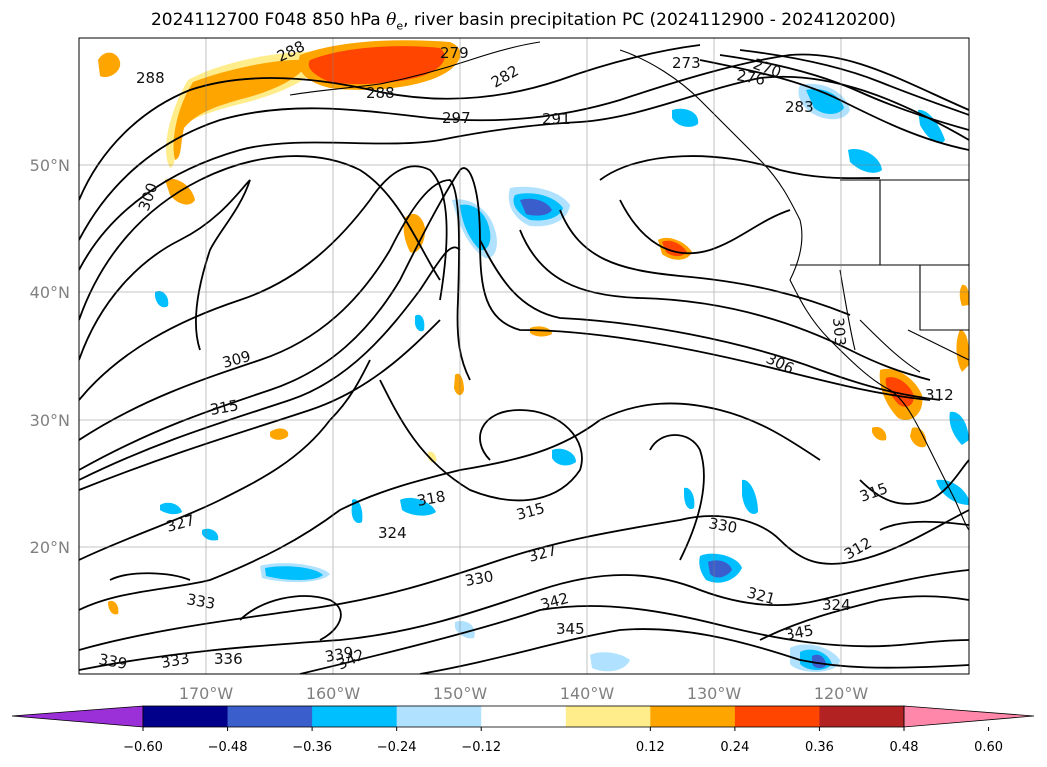 The width and height of the screenshot is (1047, 767). I want to click on lon-label-120w: 120°W, so click(841, 693).